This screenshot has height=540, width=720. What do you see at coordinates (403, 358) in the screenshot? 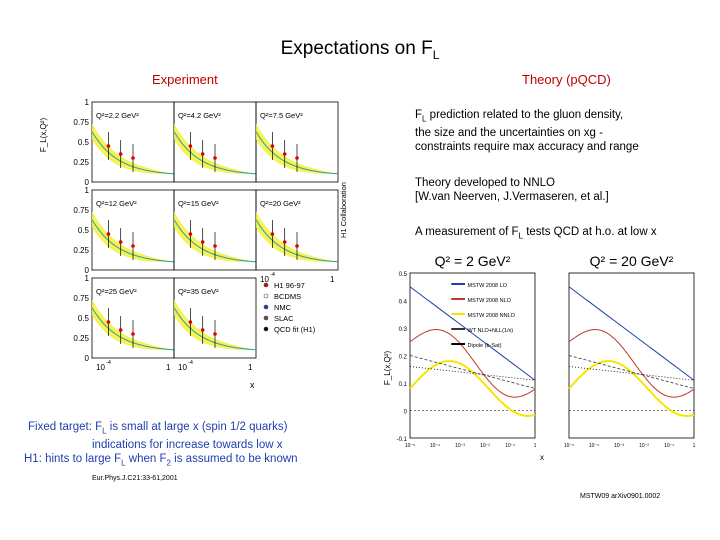
I see `mstw-y-tick: 0.2` at bounding box center [403, 358].